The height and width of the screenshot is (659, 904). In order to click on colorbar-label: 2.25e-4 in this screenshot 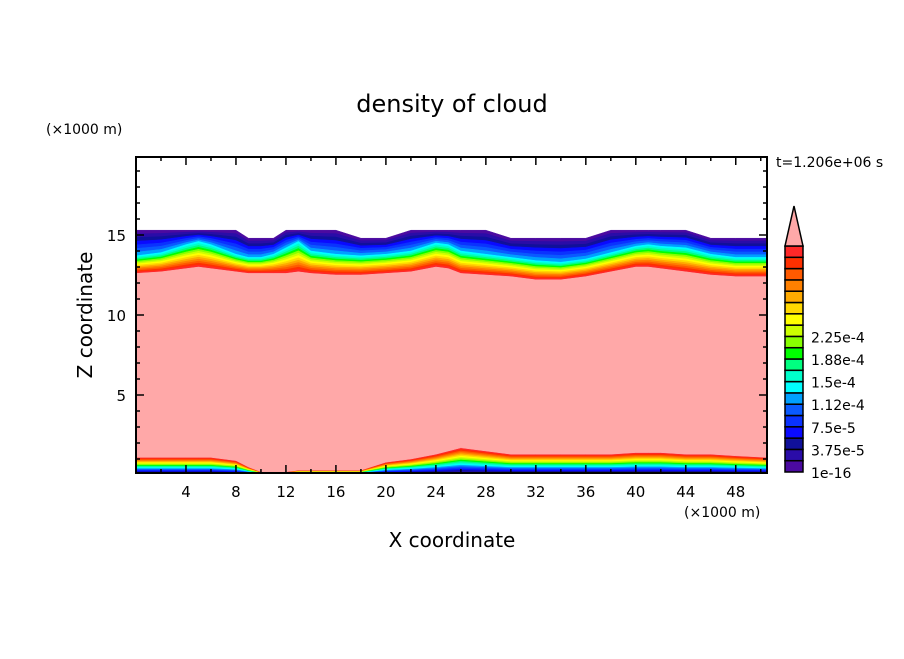, I will do `click(838, 338)`.